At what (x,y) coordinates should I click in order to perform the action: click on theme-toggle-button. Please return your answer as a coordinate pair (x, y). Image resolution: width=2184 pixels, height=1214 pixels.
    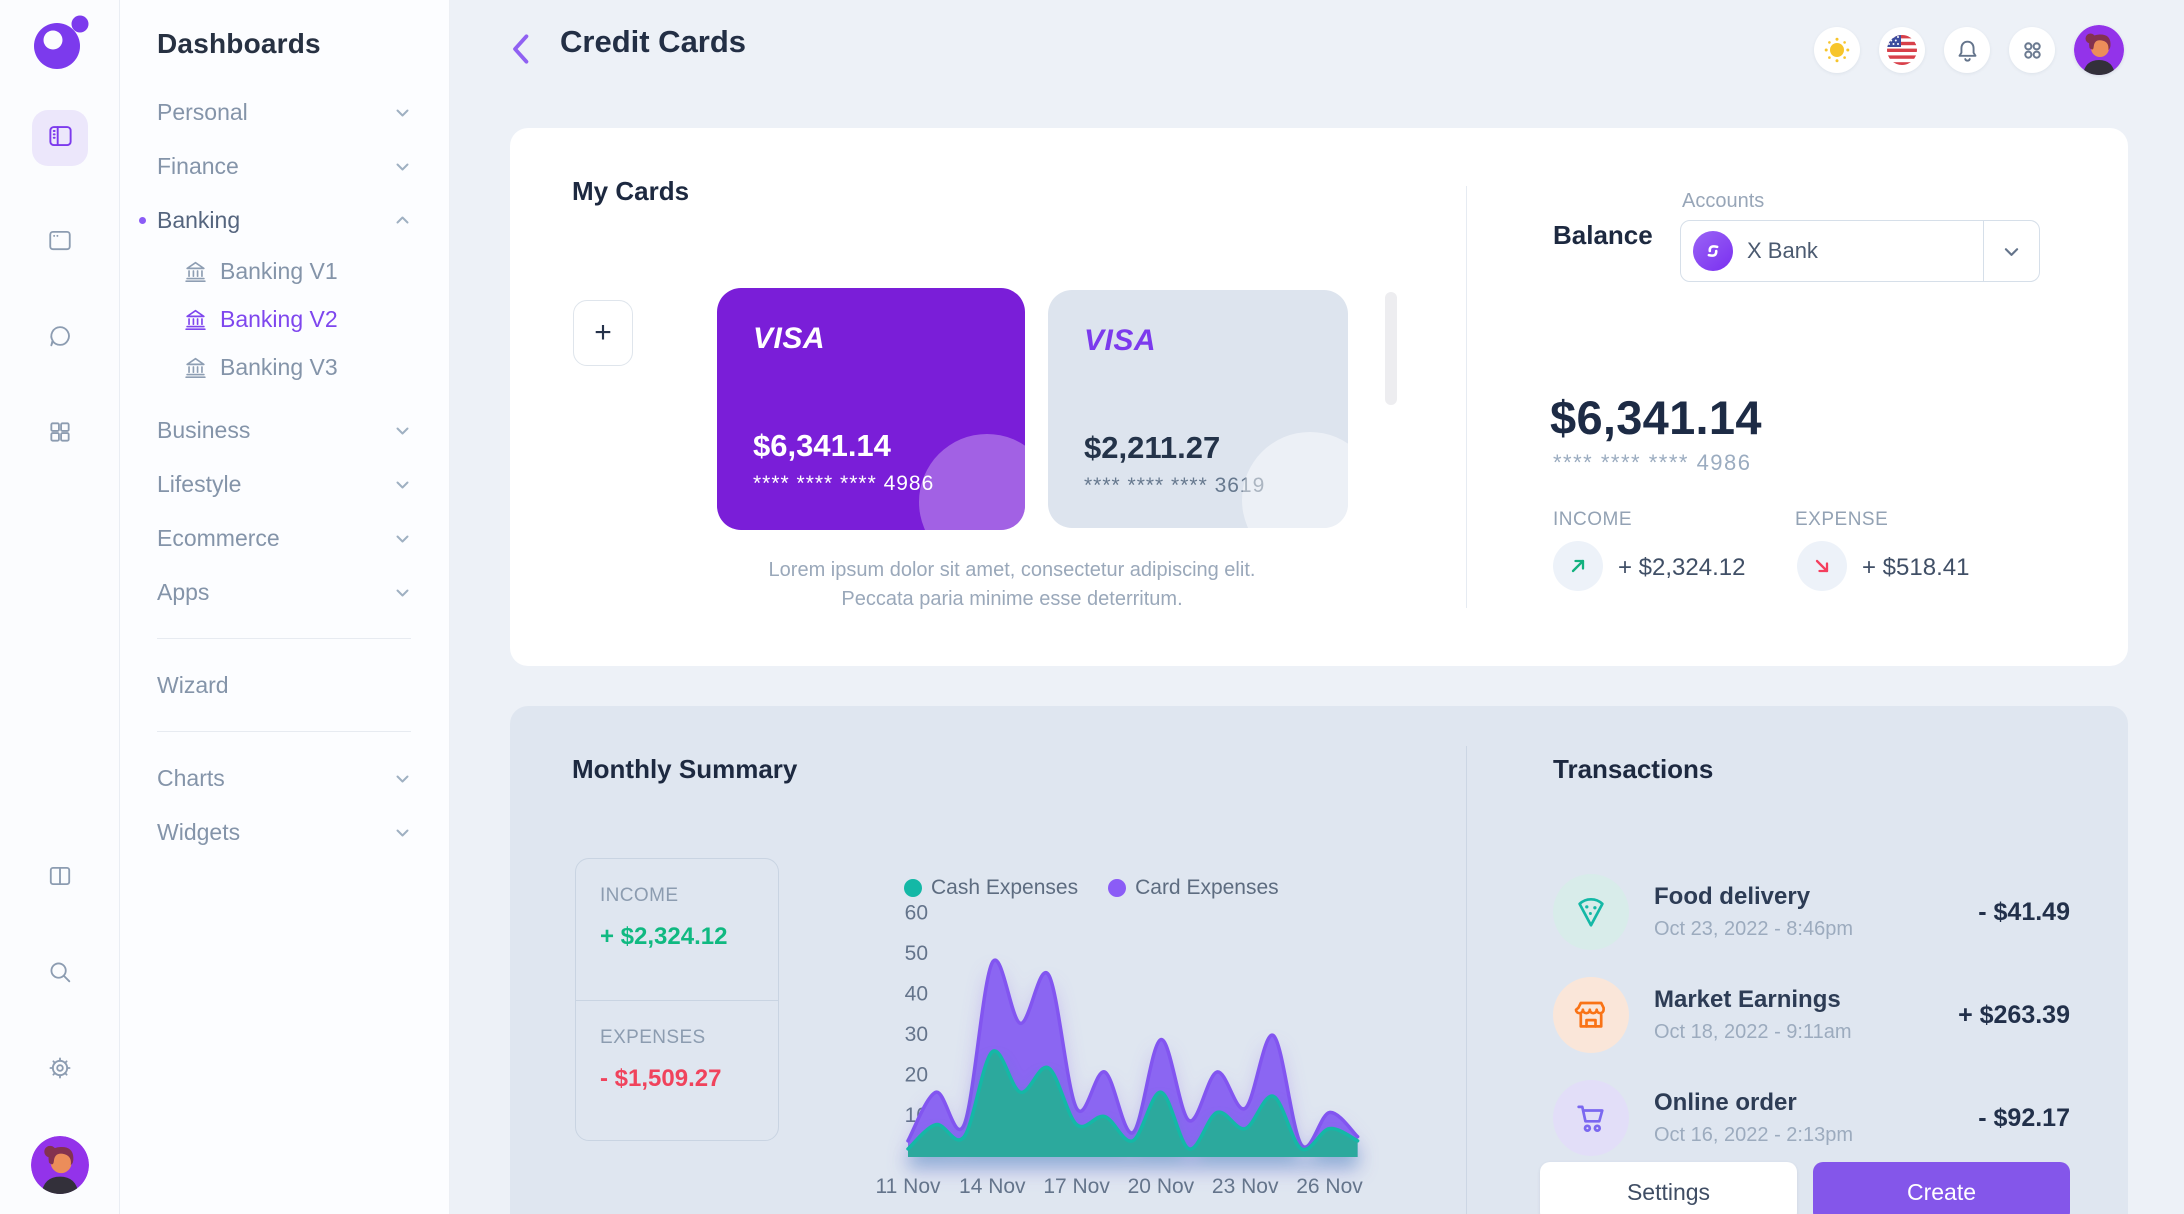
    Looking at the image, I should click on (1837, 50).